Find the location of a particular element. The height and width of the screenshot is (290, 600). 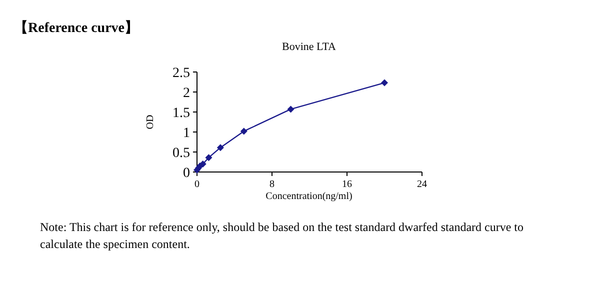

y-tick-label: 2.5 is located at coordinates (181, 73).